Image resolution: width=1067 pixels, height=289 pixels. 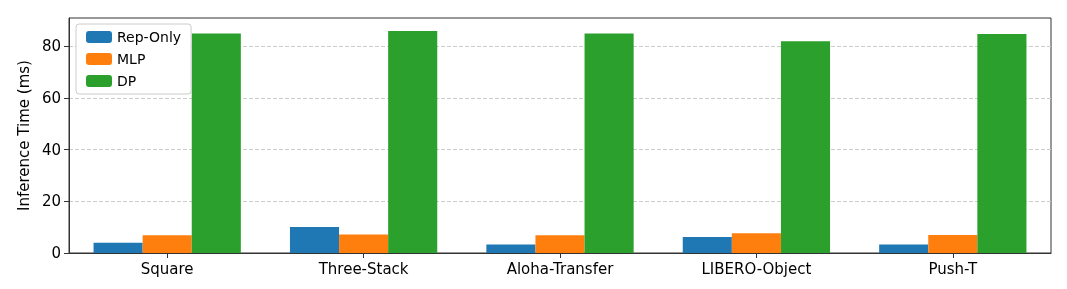 I want to click on y-tick-label: 80, so click(x=51, y=46).